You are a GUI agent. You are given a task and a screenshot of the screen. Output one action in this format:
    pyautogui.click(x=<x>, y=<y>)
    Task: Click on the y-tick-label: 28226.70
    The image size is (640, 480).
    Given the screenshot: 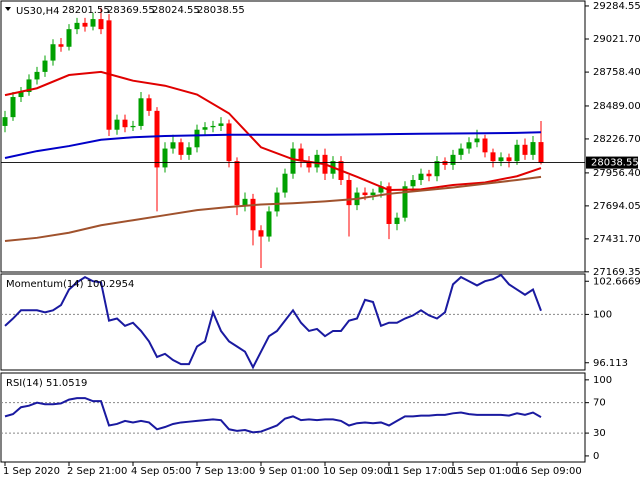 What is the action you would take?
    pyautogui.click(x=616, y=139)
    